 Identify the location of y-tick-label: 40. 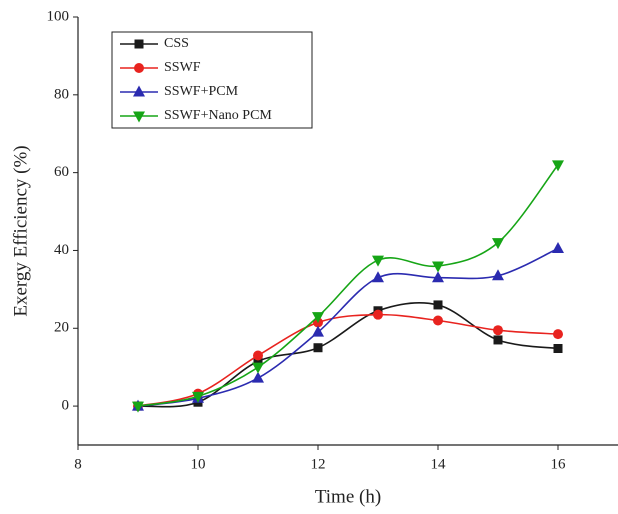
(61, 250).